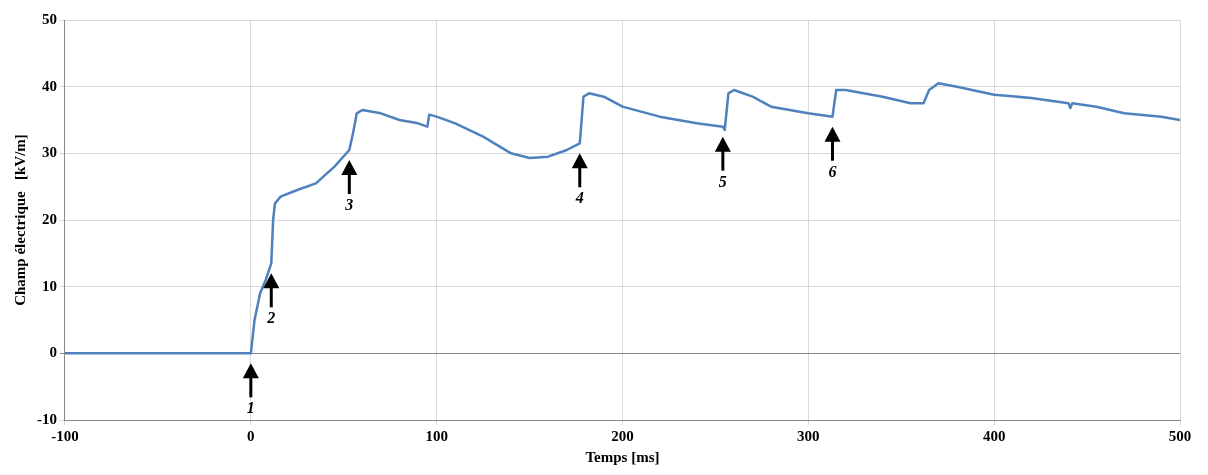  Describe the element at coordinates (436, 435) in the screenshot. I see `x-tick-label: 100` at that location.